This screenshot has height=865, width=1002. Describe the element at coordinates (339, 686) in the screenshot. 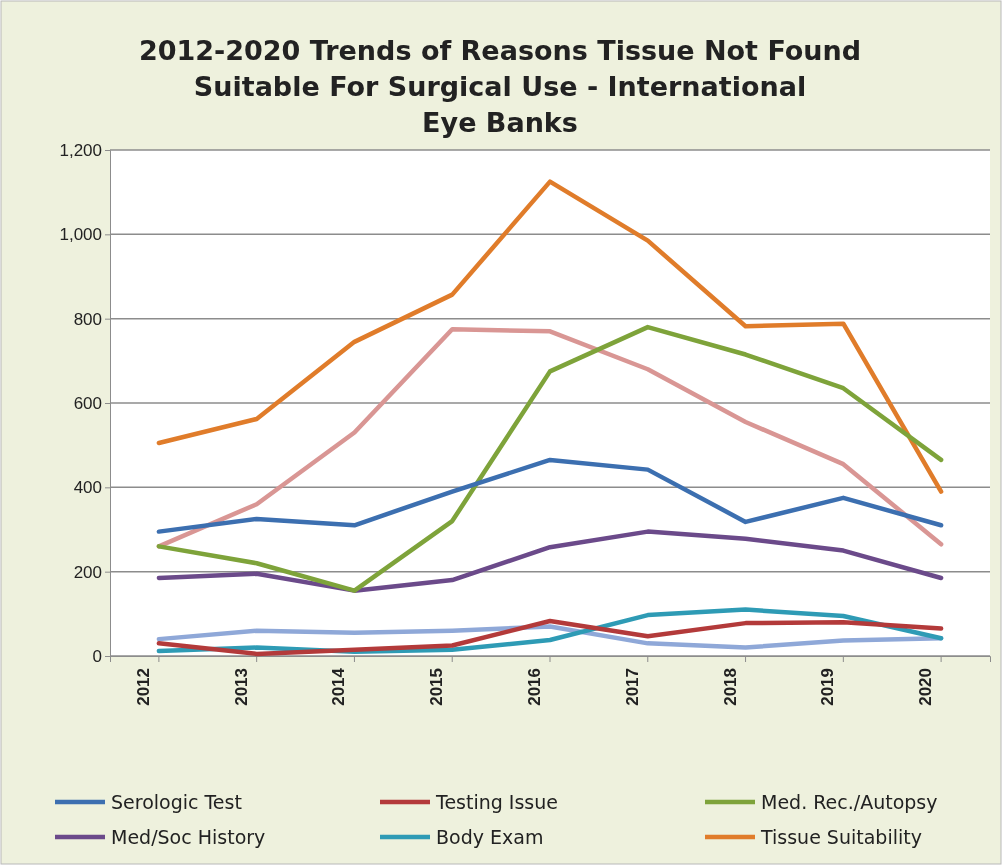

I see `x-tick-label: 2014` at that location.